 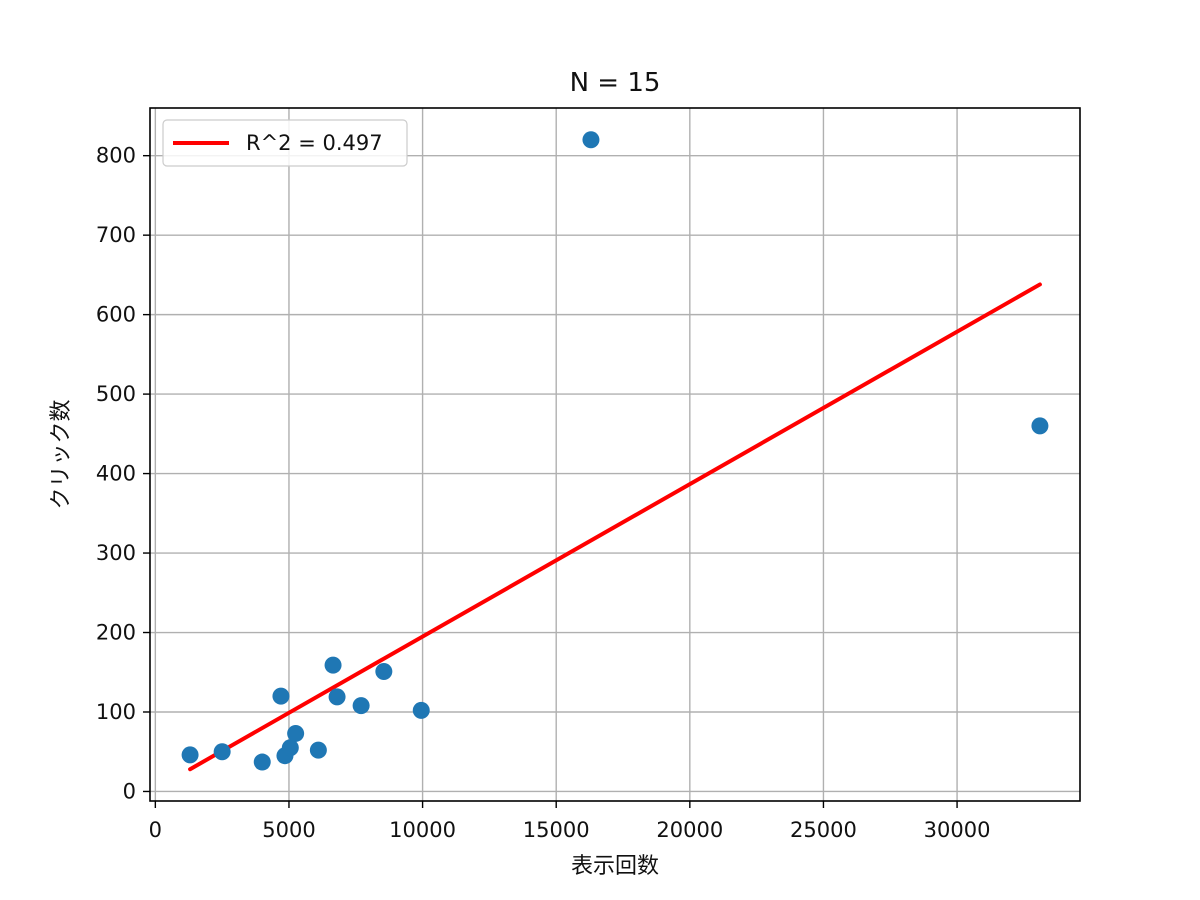 I want to click on chart-title: N = 15, so click(x=615, y=83).